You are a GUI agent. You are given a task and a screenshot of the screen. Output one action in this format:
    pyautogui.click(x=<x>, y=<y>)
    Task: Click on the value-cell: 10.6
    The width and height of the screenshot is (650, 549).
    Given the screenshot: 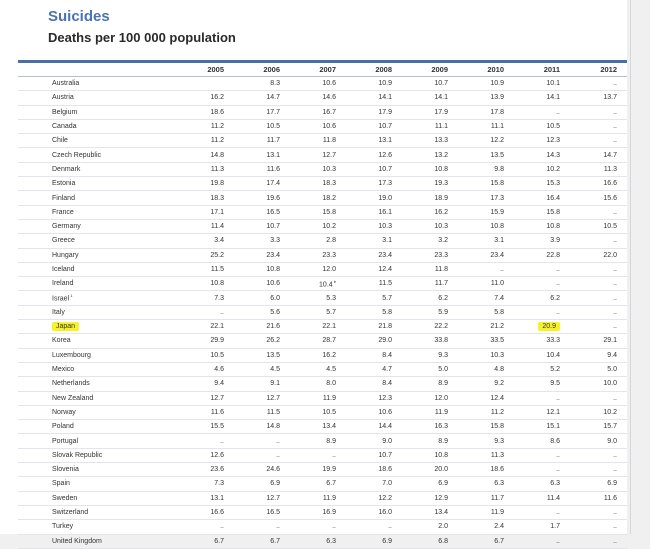 What is the action you would take?
    pyautogui.click(x=318, y=127)
    